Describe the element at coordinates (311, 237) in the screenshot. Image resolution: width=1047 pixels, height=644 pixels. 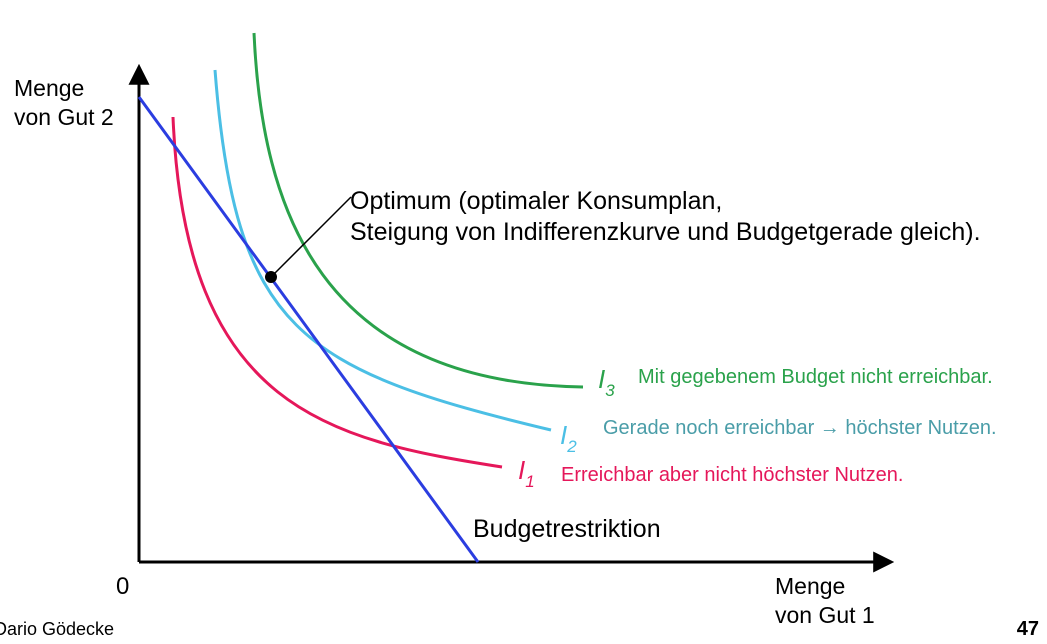
I see `optimum-leader-line` at that location.